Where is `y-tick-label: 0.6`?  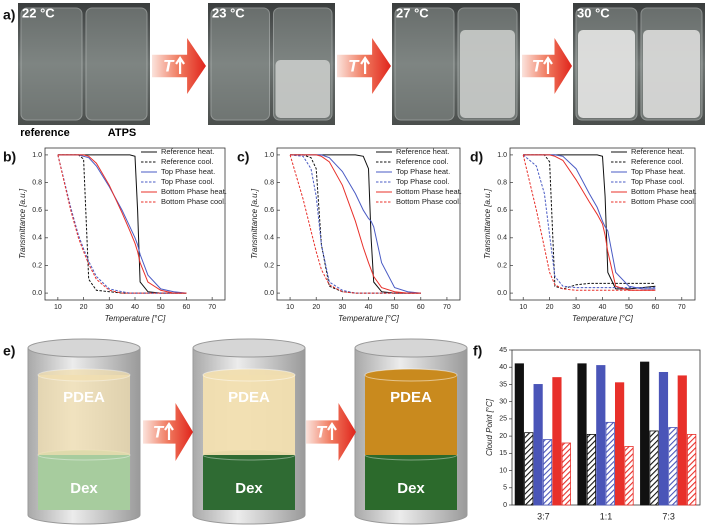
y-tick-label: 0.6 is located at coordinates (502, 210).